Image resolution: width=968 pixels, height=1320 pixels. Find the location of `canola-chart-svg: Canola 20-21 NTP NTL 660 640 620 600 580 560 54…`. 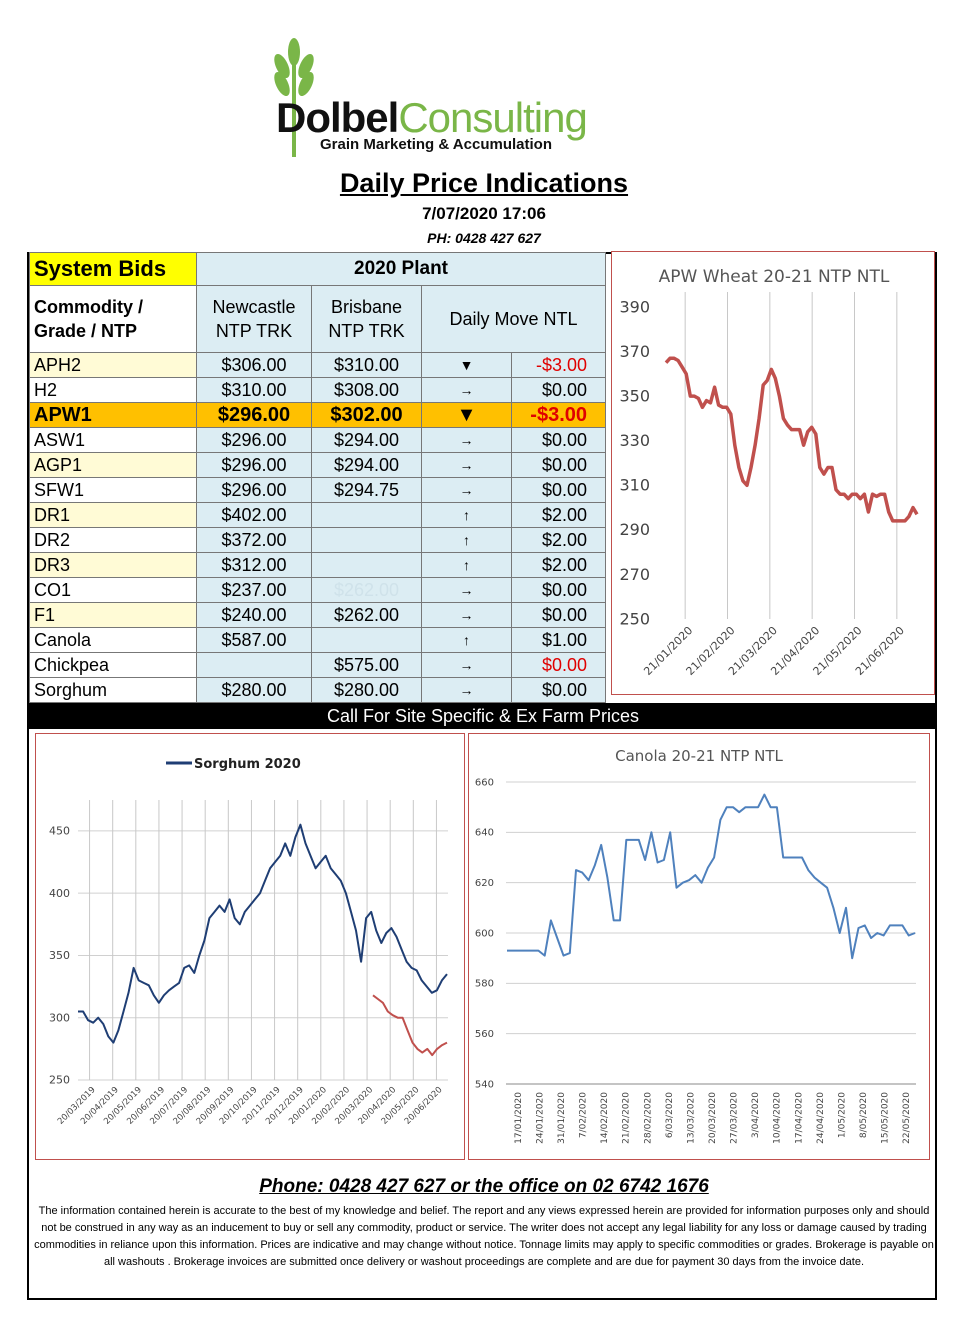

canola-chart-svg: Canola 20-21 NTP NTL 660 640 620 600 580 560 54… is located at coordinates (695, 945).